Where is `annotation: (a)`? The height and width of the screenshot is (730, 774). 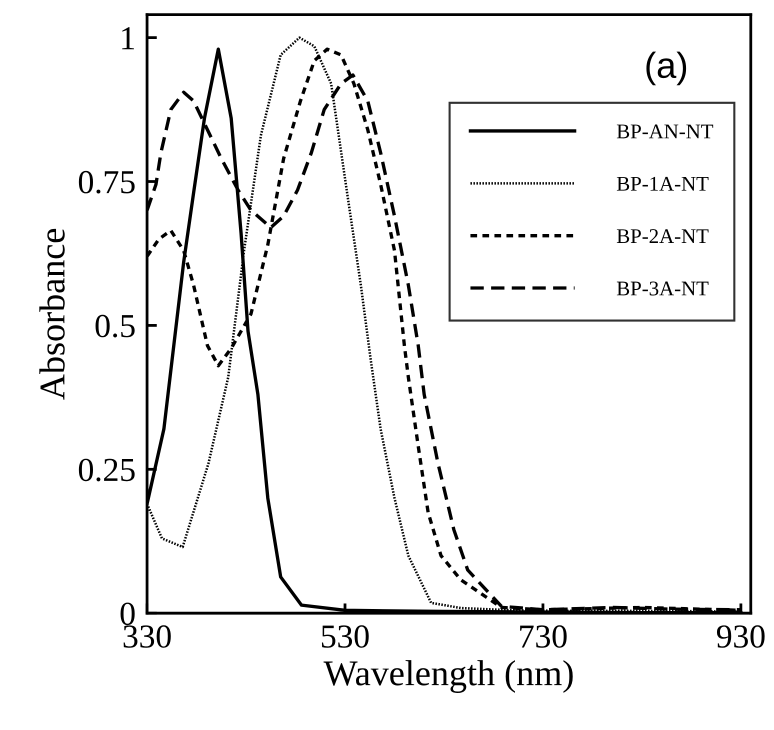 annotation: (a) is located at coordinates (666, 69).